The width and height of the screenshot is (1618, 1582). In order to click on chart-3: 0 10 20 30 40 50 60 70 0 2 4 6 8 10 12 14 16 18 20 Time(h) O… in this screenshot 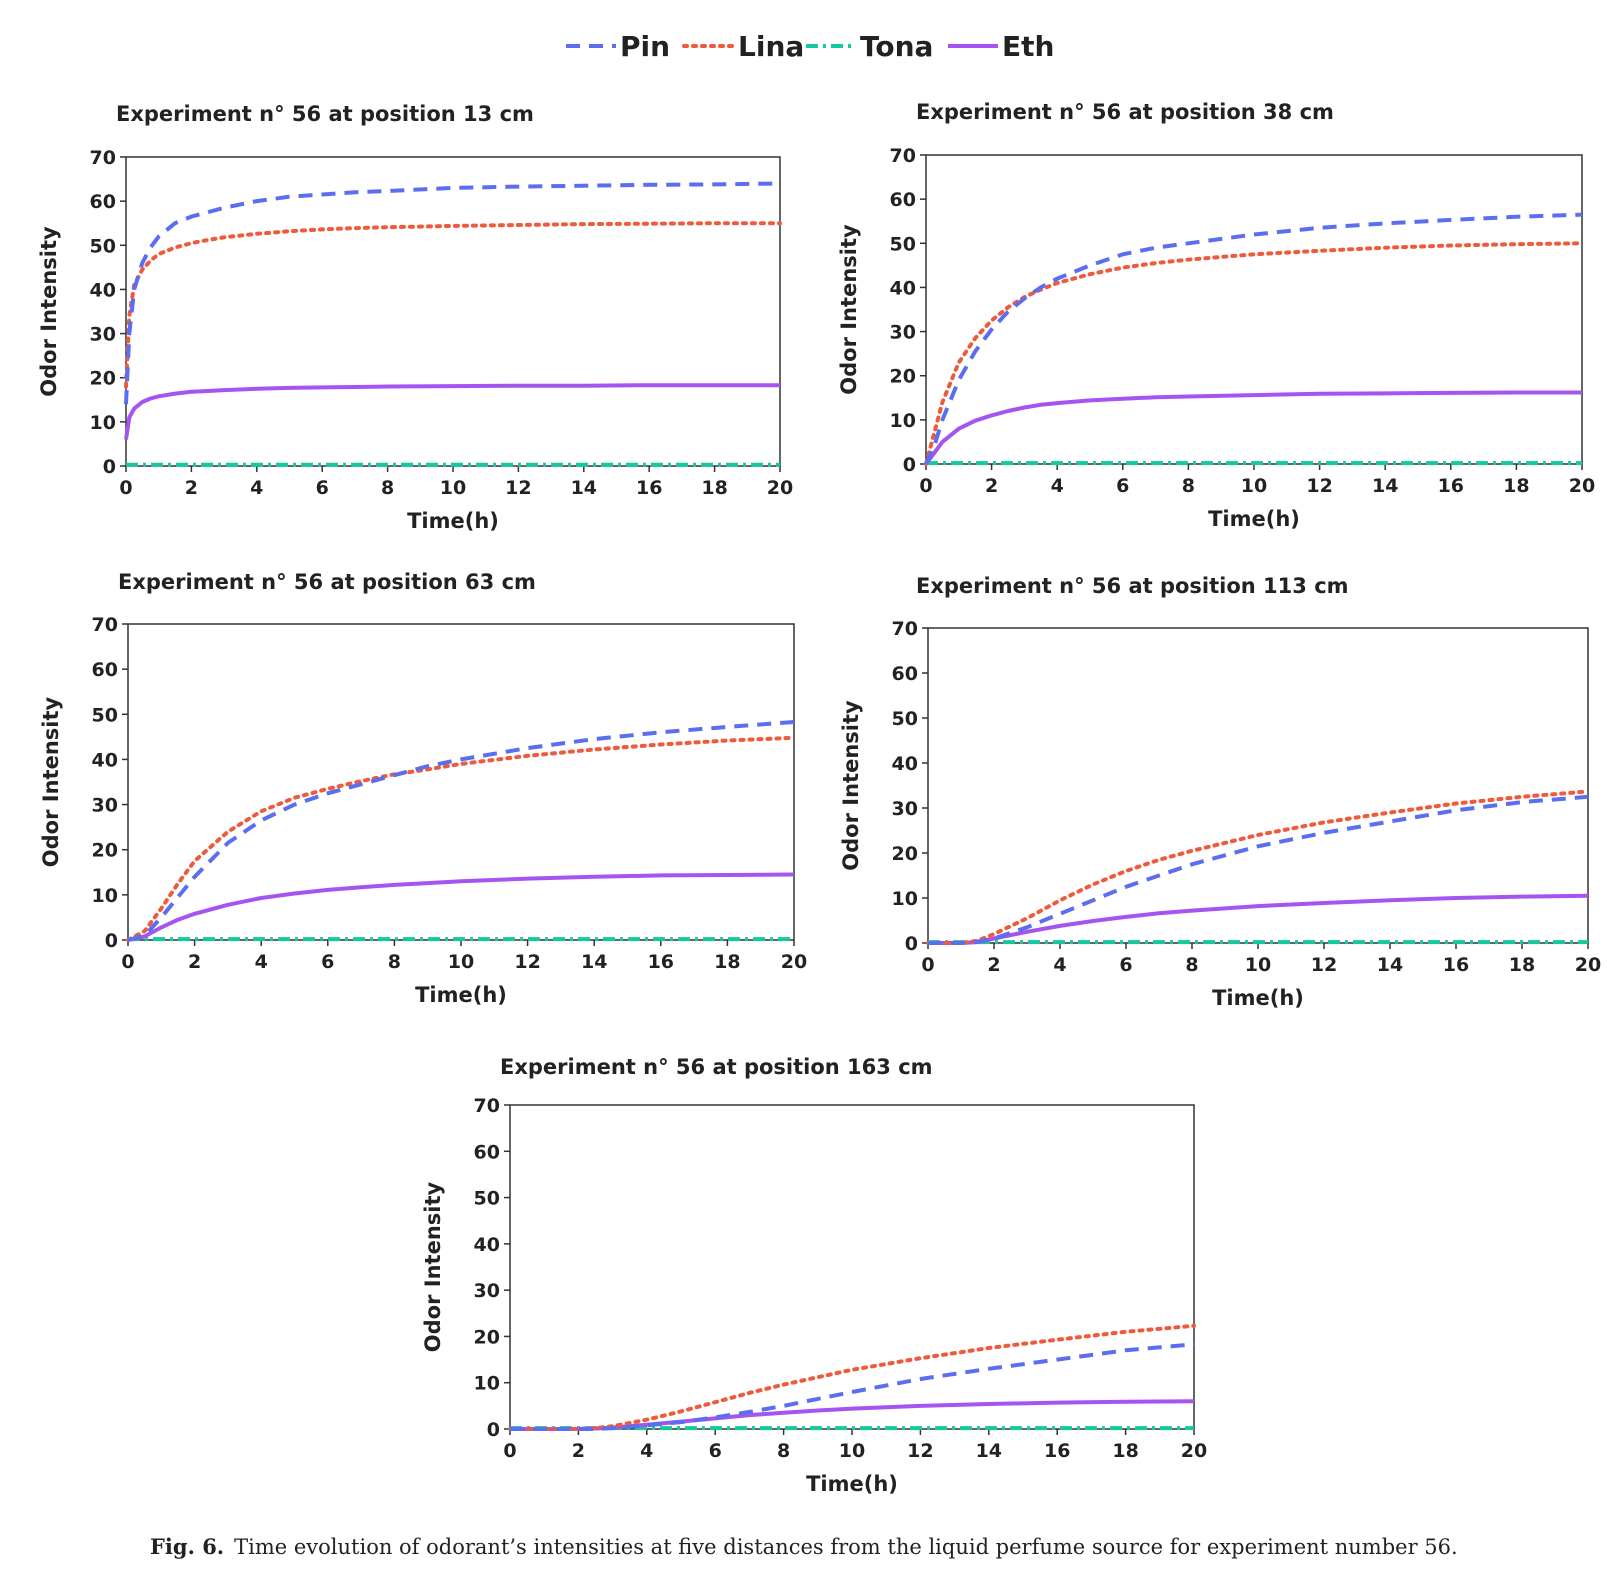, I will do `click(1220, 814)`.